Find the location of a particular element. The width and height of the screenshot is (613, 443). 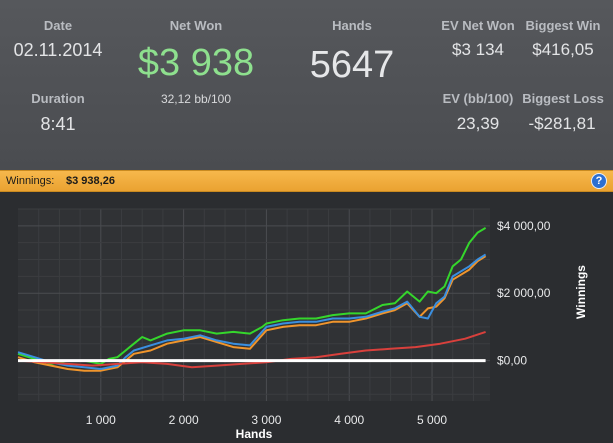

y-tick-label: $4 000,00 is located at coordinates (524, 226).